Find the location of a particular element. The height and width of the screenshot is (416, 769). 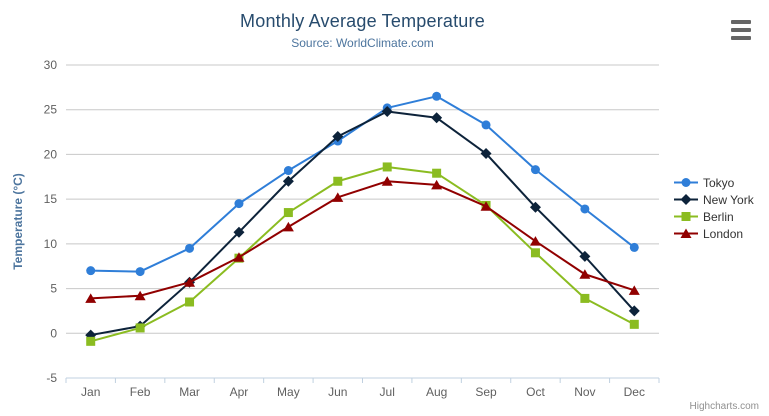

y-axis-label: 10 is located at coordinates (51, 244).